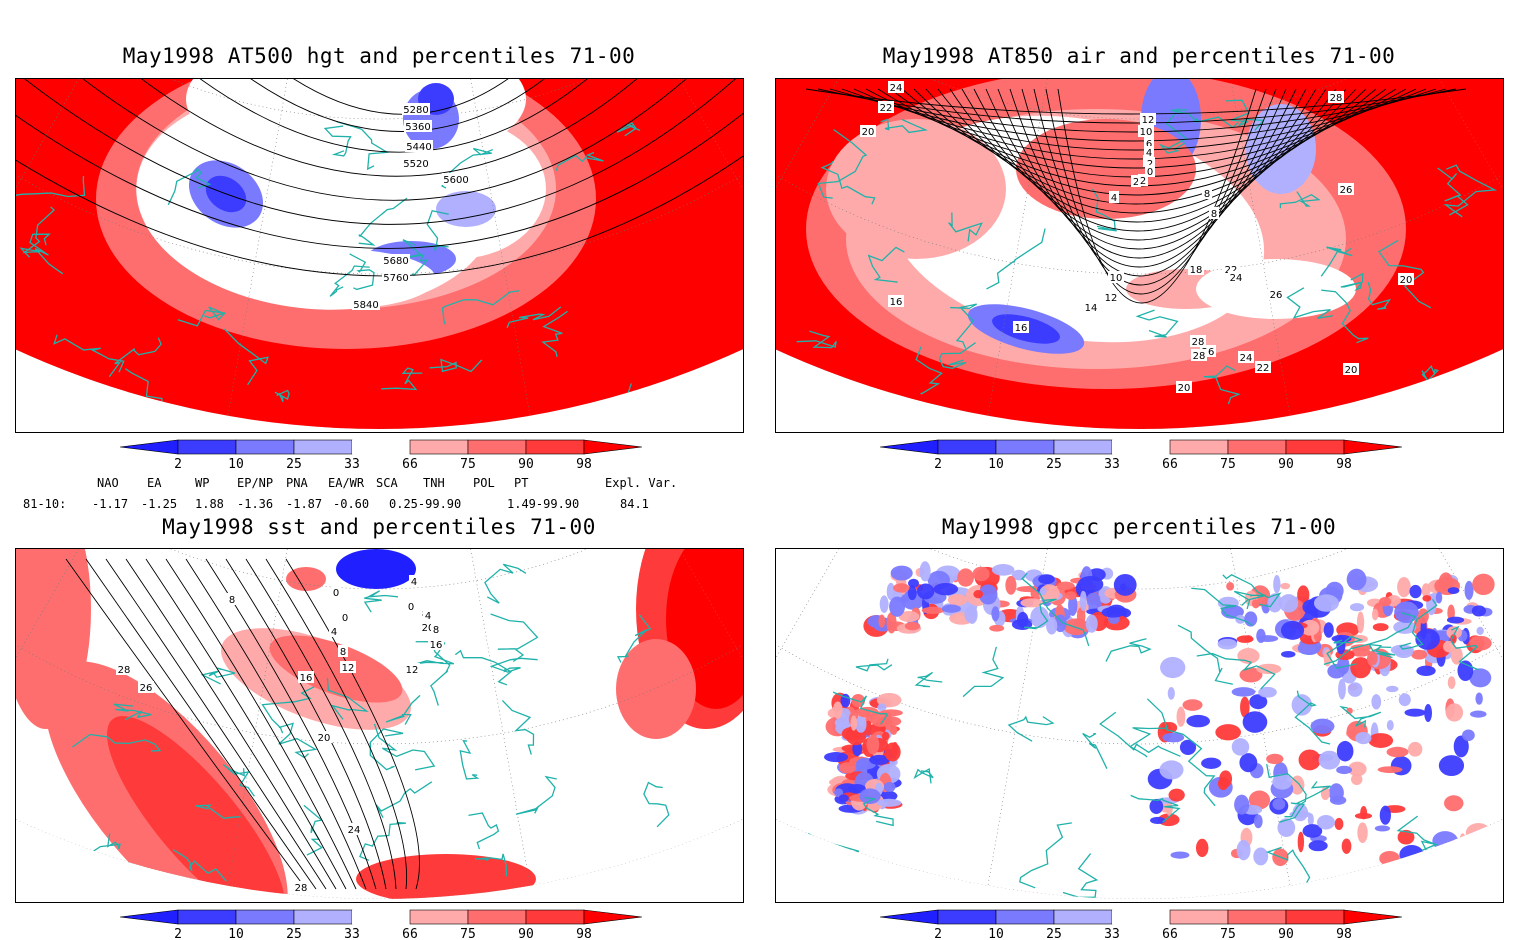 This screenshot has width=1520, height=940. I want to click on index-name-pna: PNA, so click(297, 483).